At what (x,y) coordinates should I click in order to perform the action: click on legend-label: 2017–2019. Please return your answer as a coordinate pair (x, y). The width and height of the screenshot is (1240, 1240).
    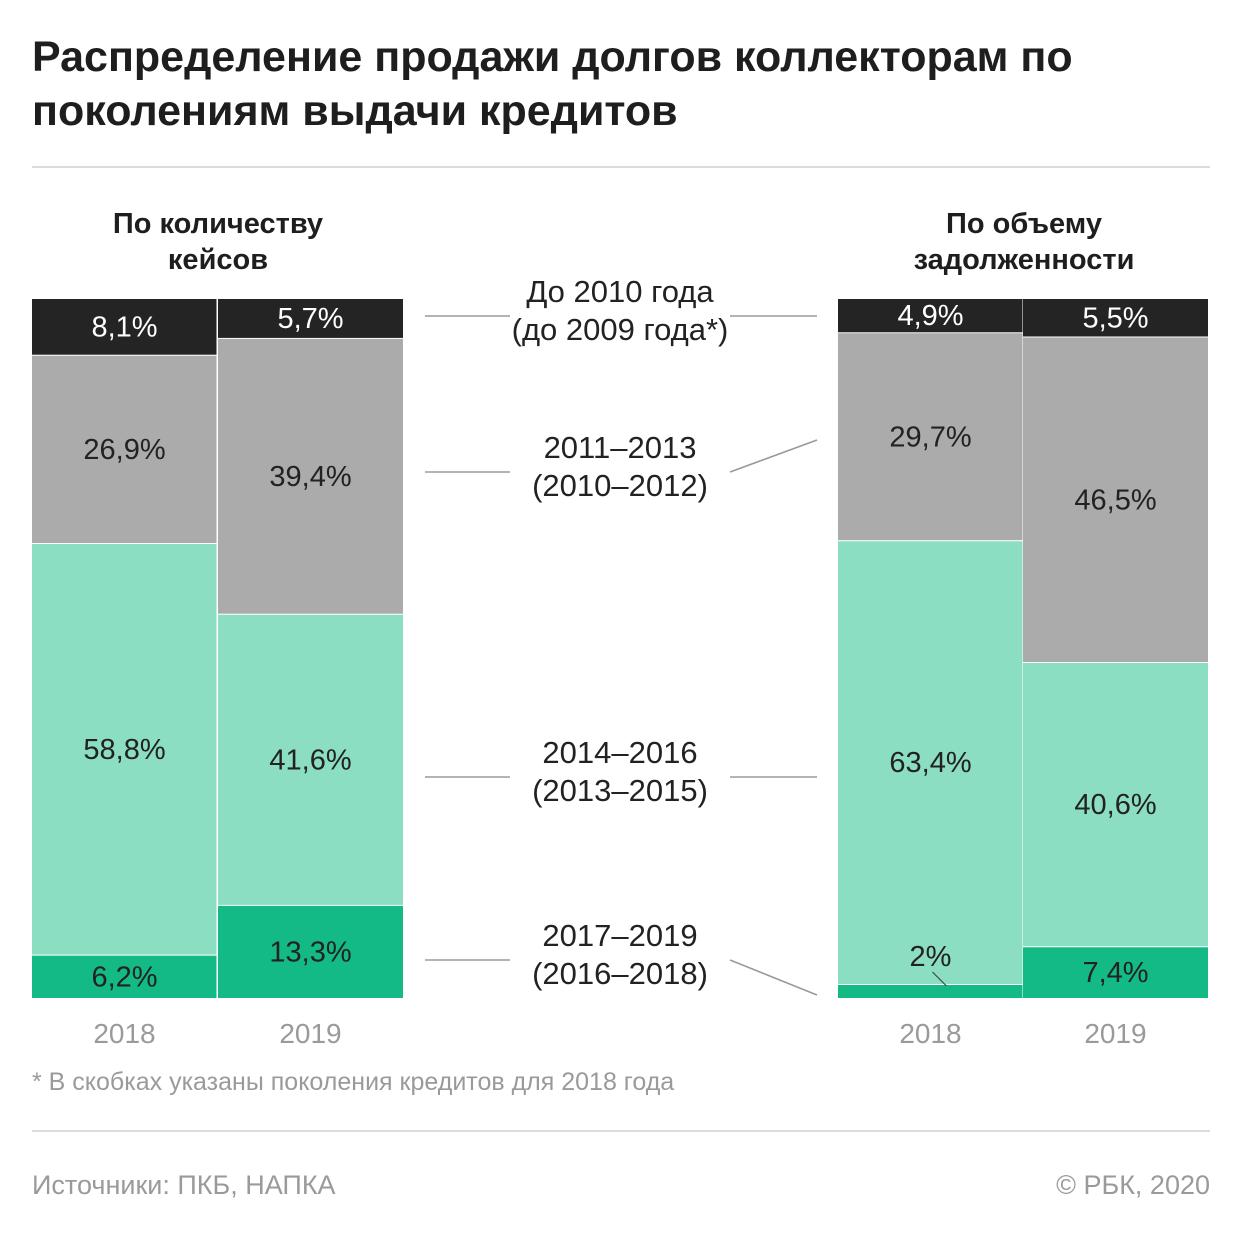
    Looking at the image, I should click on (619, 935).